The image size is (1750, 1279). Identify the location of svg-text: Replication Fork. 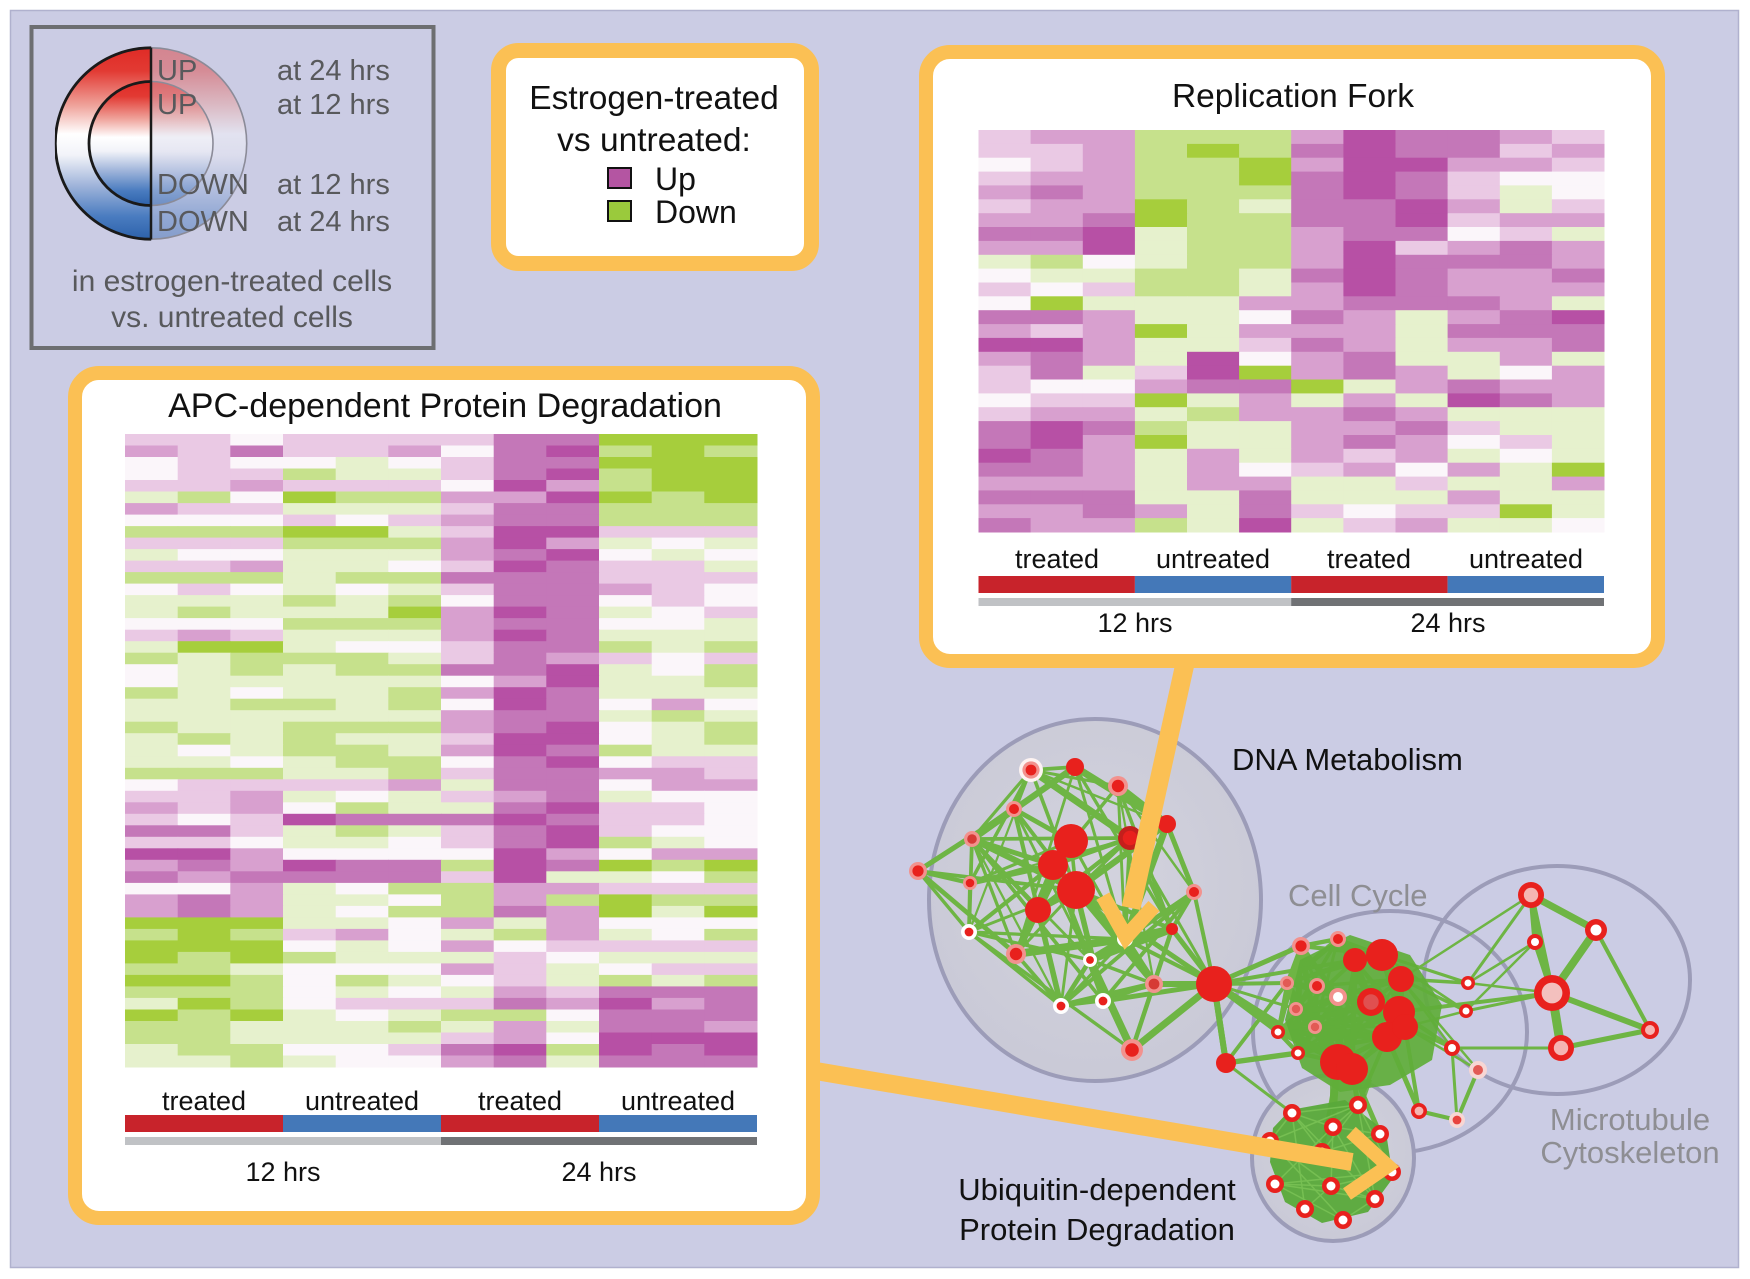
(1293, 96).